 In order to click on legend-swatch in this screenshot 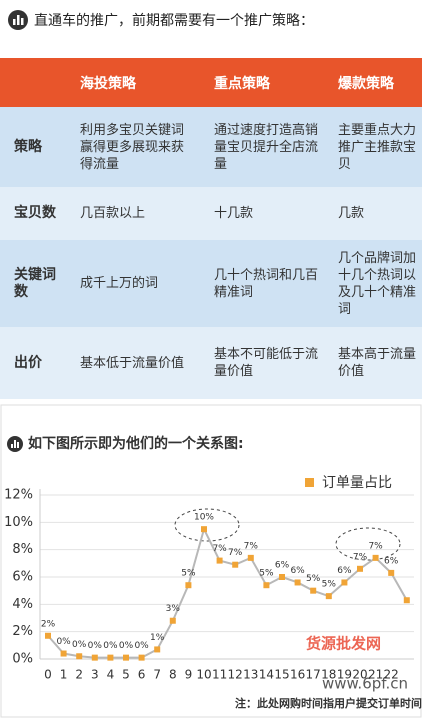, I will do `click(309, 482)`.